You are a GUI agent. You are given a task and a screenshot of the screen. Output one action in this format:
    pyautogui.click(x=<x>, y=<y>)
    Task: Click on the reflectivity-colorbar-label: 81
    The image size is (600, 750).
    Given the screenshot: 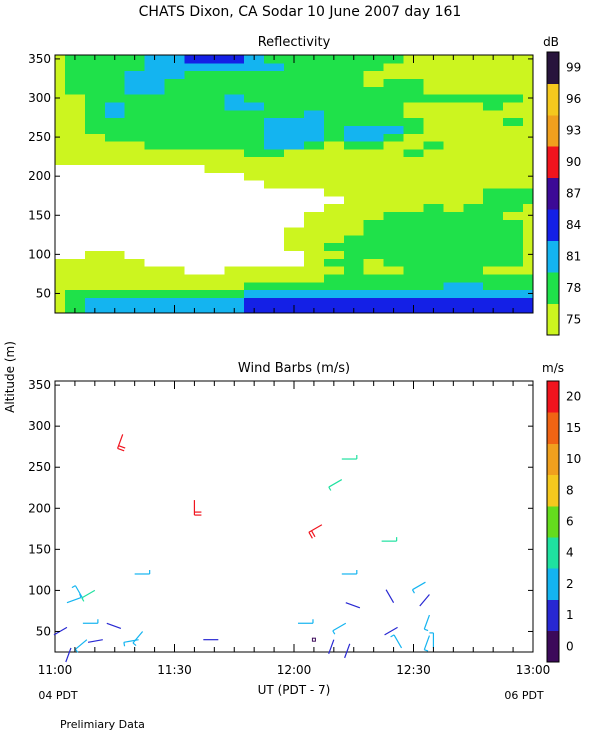 What is the action you would take?
    pyautogui.click(x=573, y=256)
    